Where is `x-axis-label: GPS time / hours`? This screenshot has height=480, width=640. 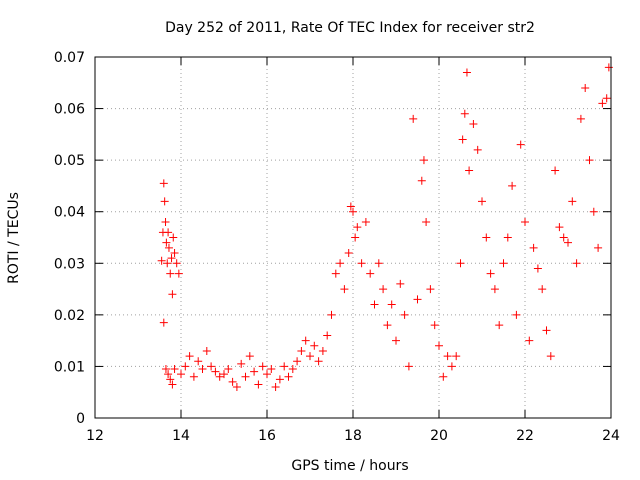
x-axis-label: GPS time / hours is located at coordinates (349, 466).